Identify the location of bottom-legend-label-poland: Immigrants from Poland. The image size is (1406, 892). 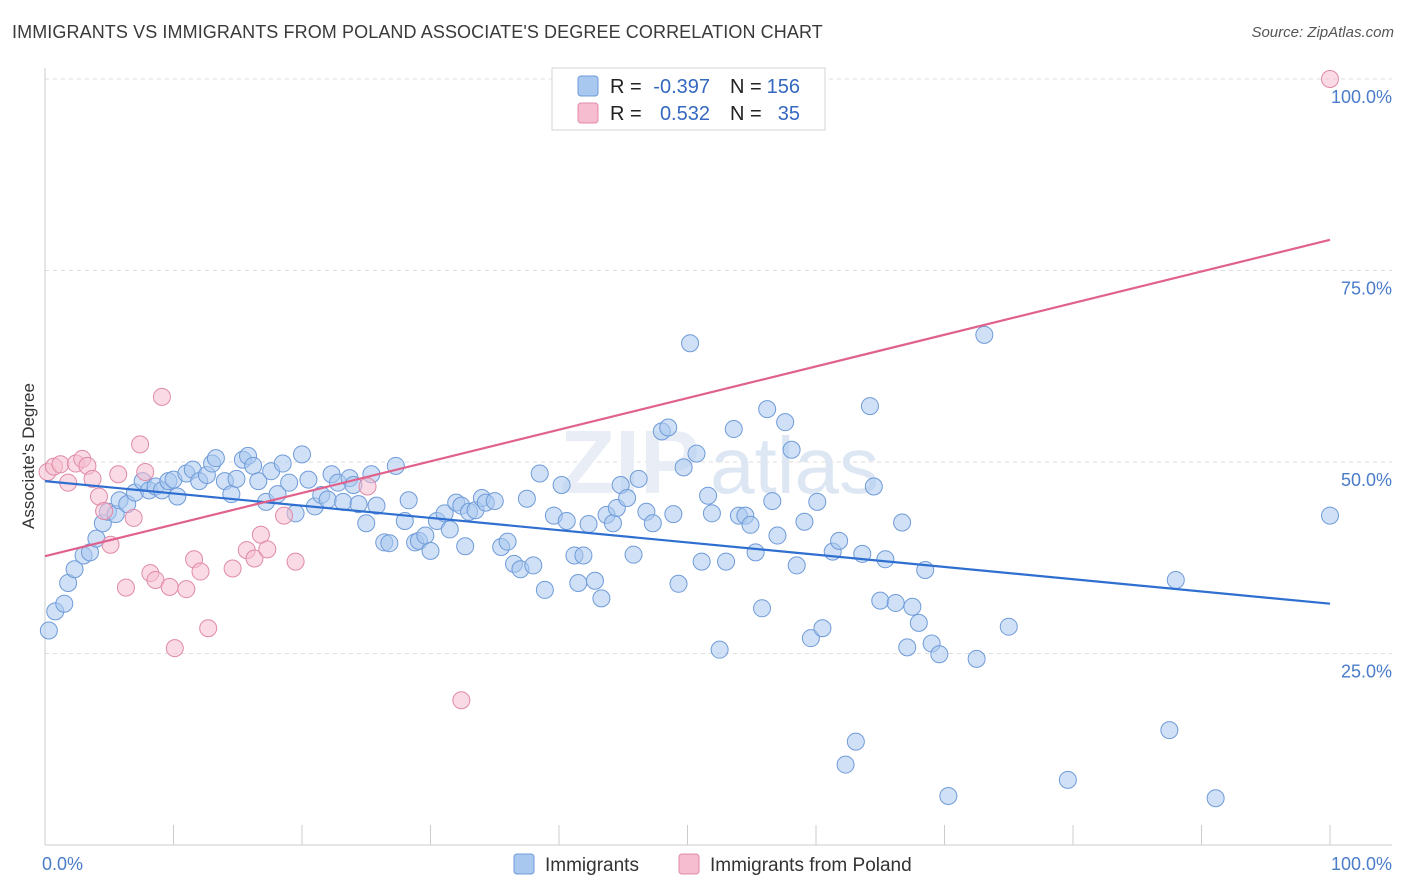
(811, 865).